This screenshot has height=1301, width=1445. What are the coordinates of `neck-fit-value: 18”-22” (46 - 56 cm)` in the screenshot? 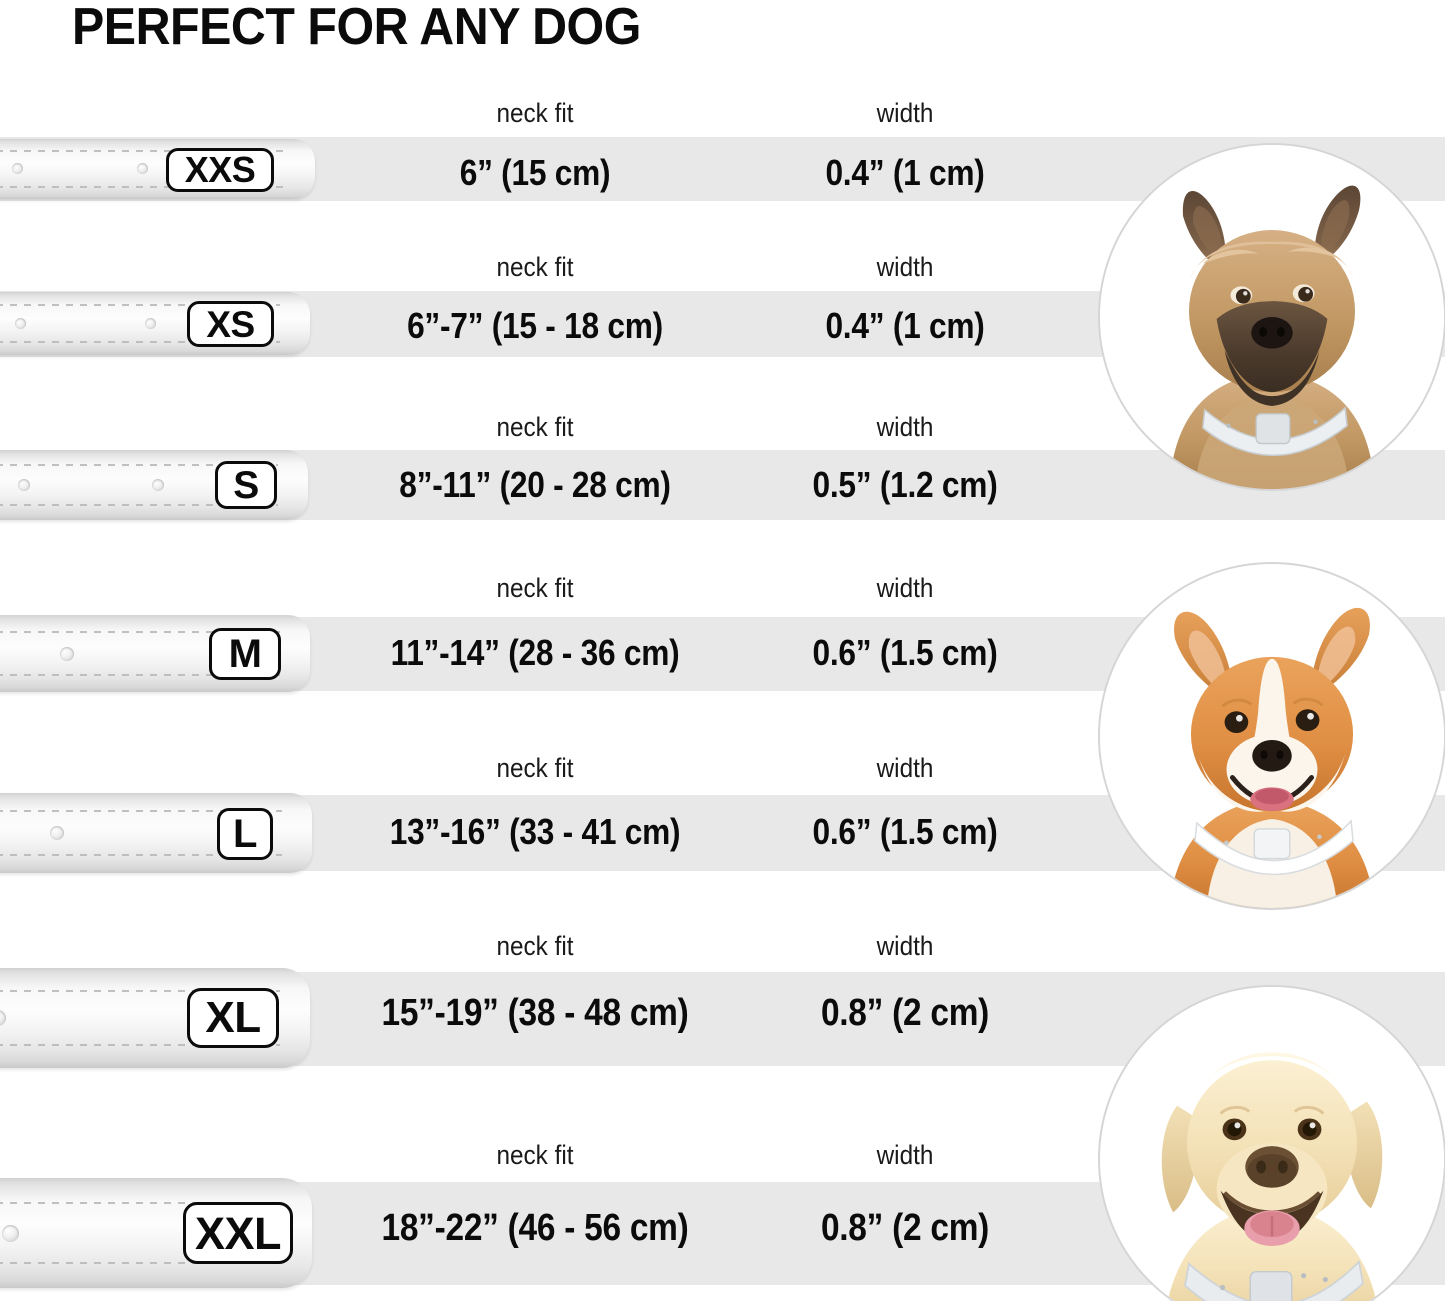 It's located at (535, 1228).